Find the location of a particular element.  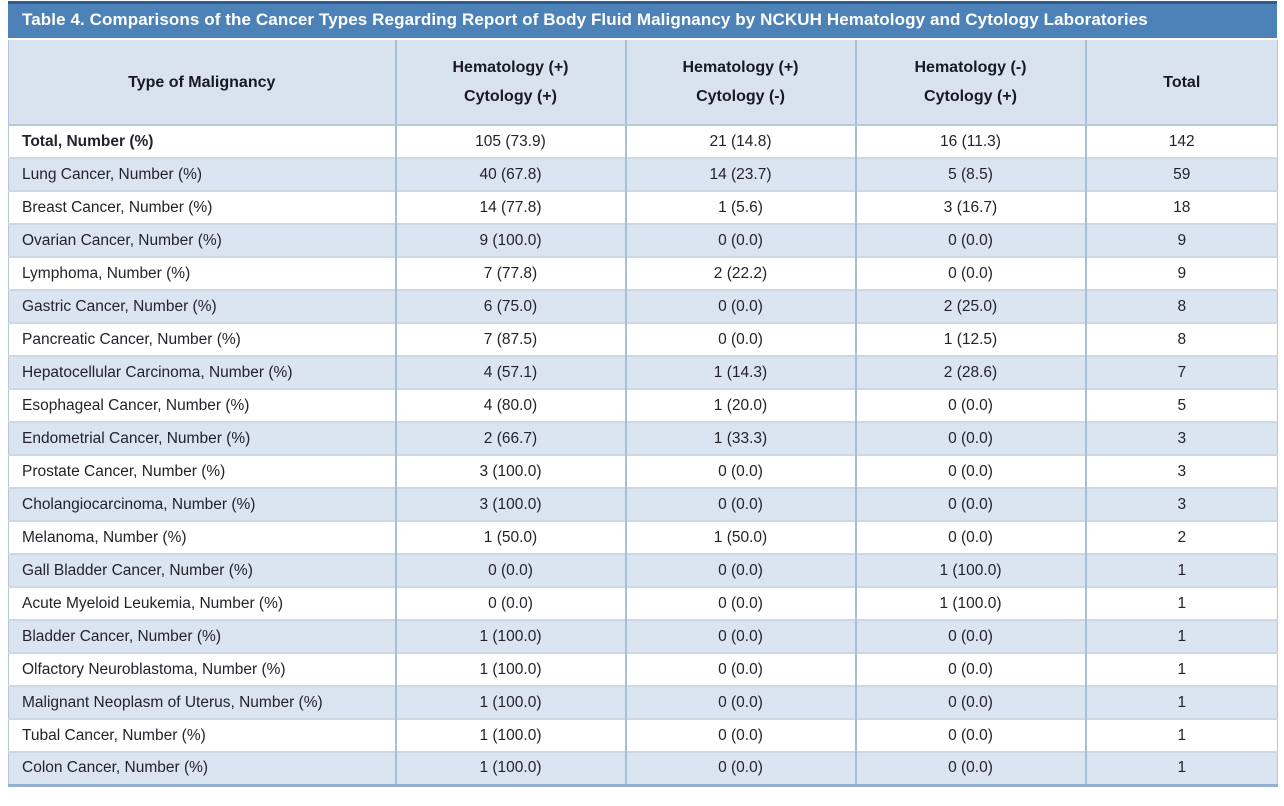

row-value: 2 (28.6) is located at coordinates (970, 372).